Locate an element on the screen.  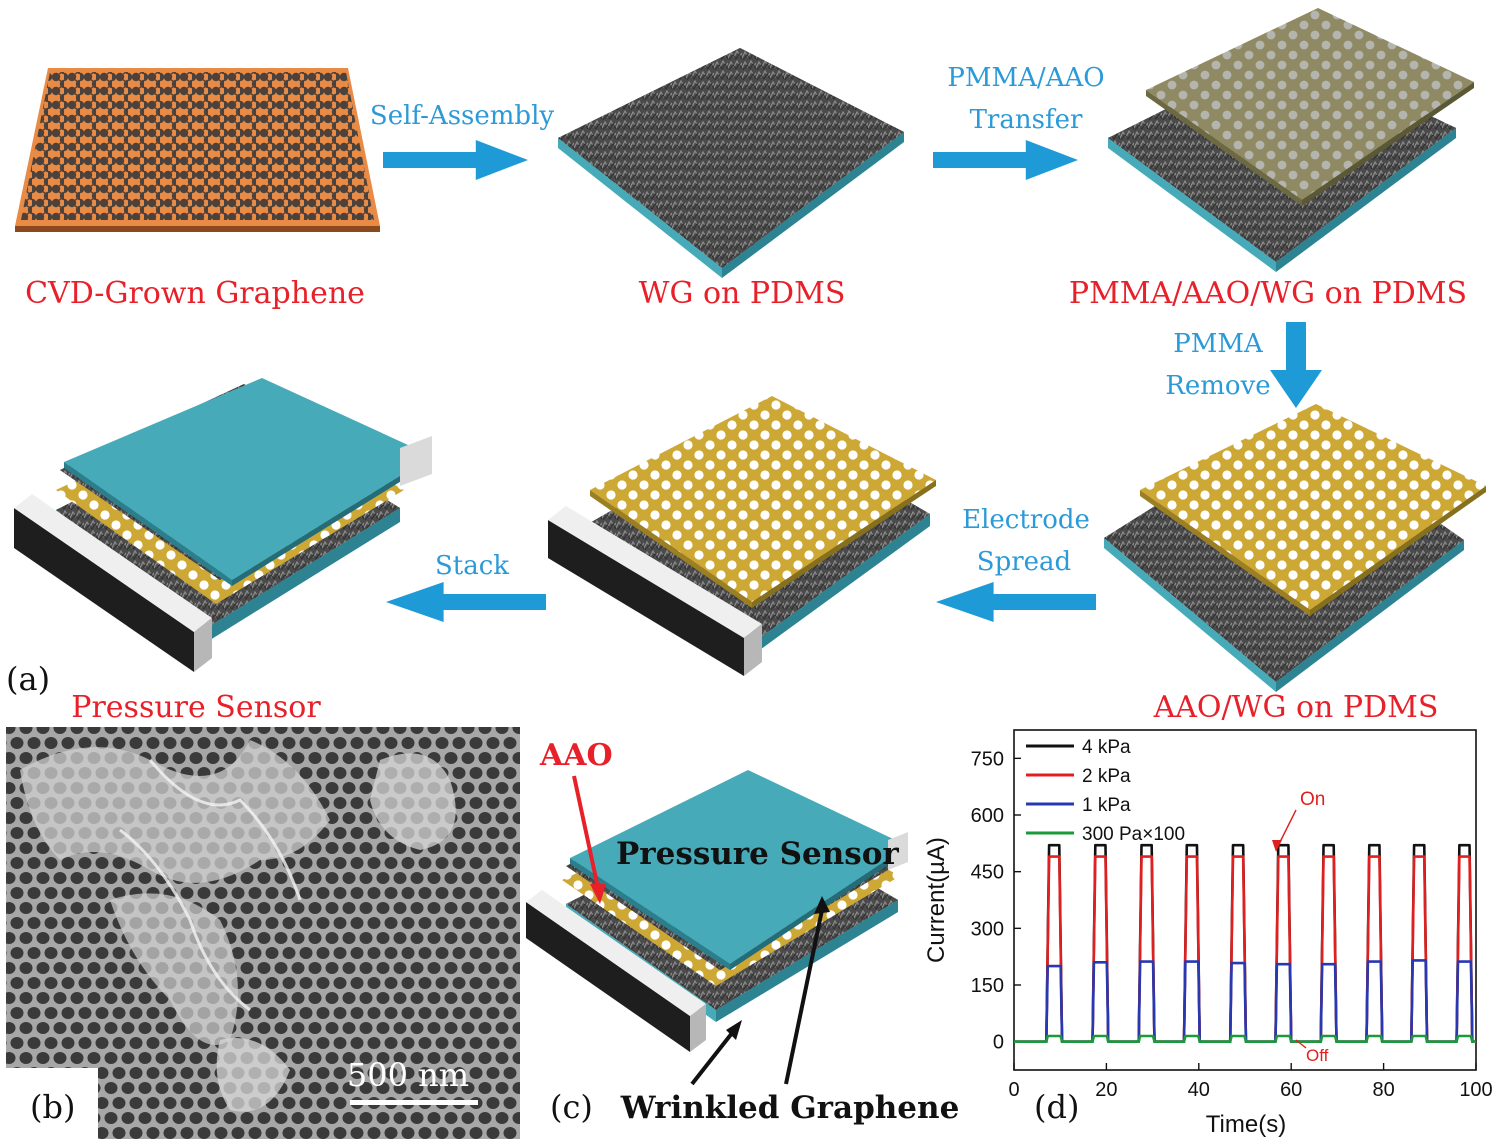
panel-b-sem-image: 500 nm is located at coordinates (263, 933).